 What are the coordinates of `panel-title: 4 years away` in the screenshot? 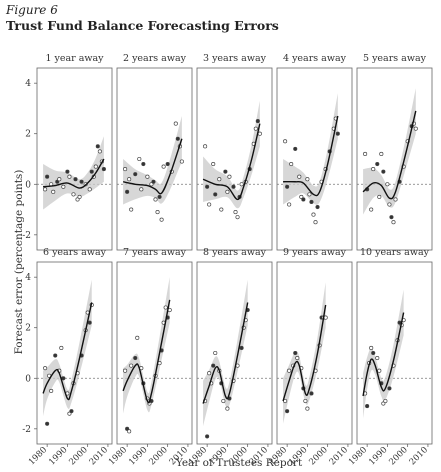 It's located at (315, 58).